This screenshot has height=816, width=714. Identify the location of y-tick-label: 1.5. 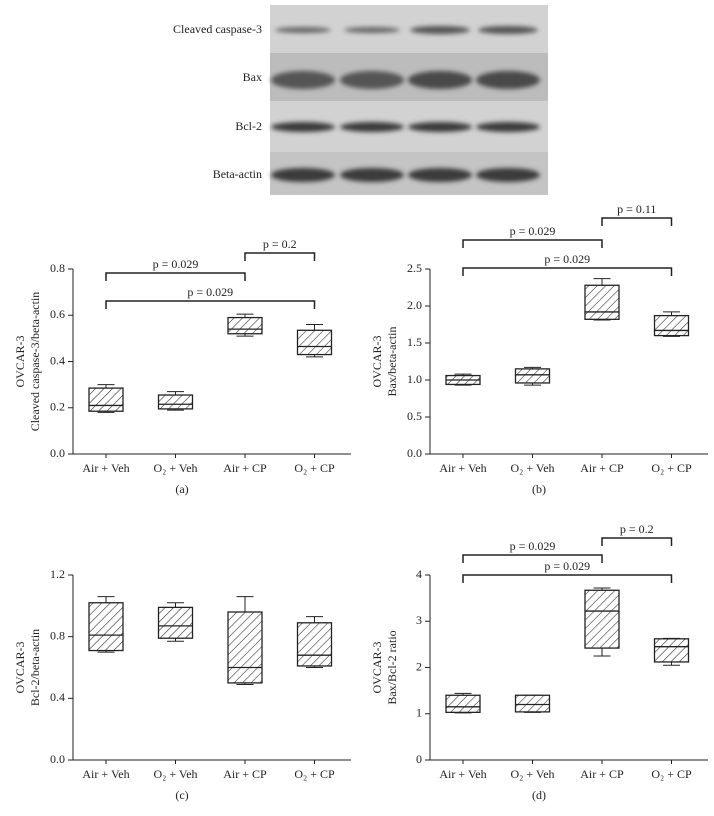
(414, 342).